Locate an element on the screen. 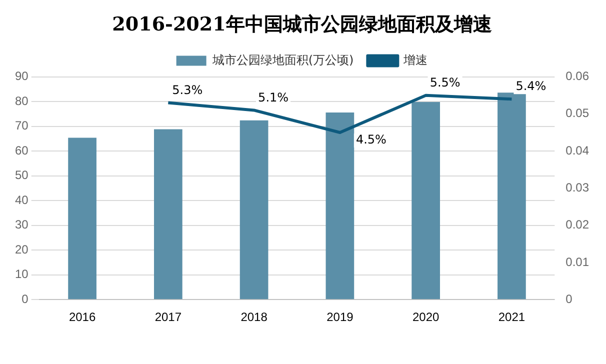 This screenshot has width=606, height=364. y2-tick-label: 0.02 is located at coordinates (578, 225).